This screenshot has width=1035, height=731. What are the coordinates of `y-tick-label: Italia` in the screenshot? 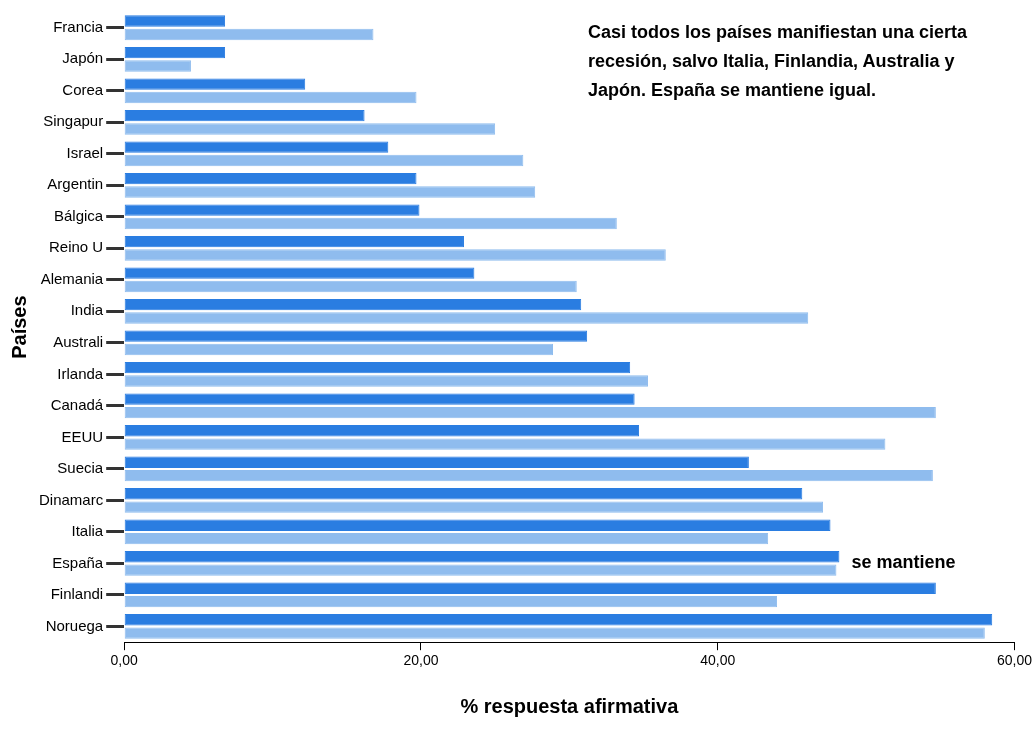 It's located at (87, 531).